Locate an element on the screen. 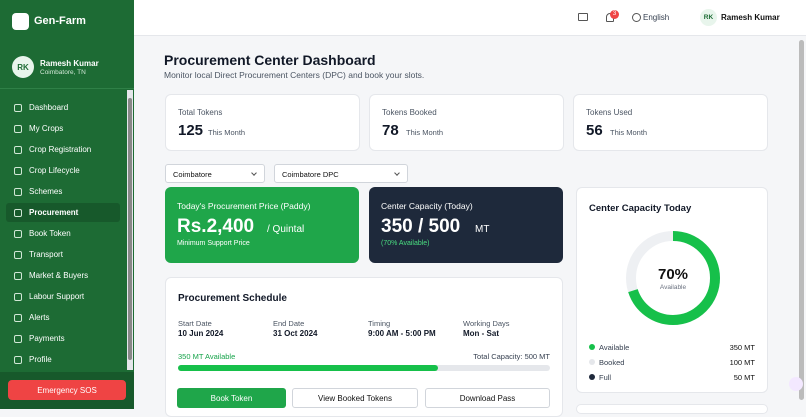 Image resolution: width=806 pixels, height=417 pixels. field-value: 9:00 AM - 5:00 PM is located at coordinates (402, 333).